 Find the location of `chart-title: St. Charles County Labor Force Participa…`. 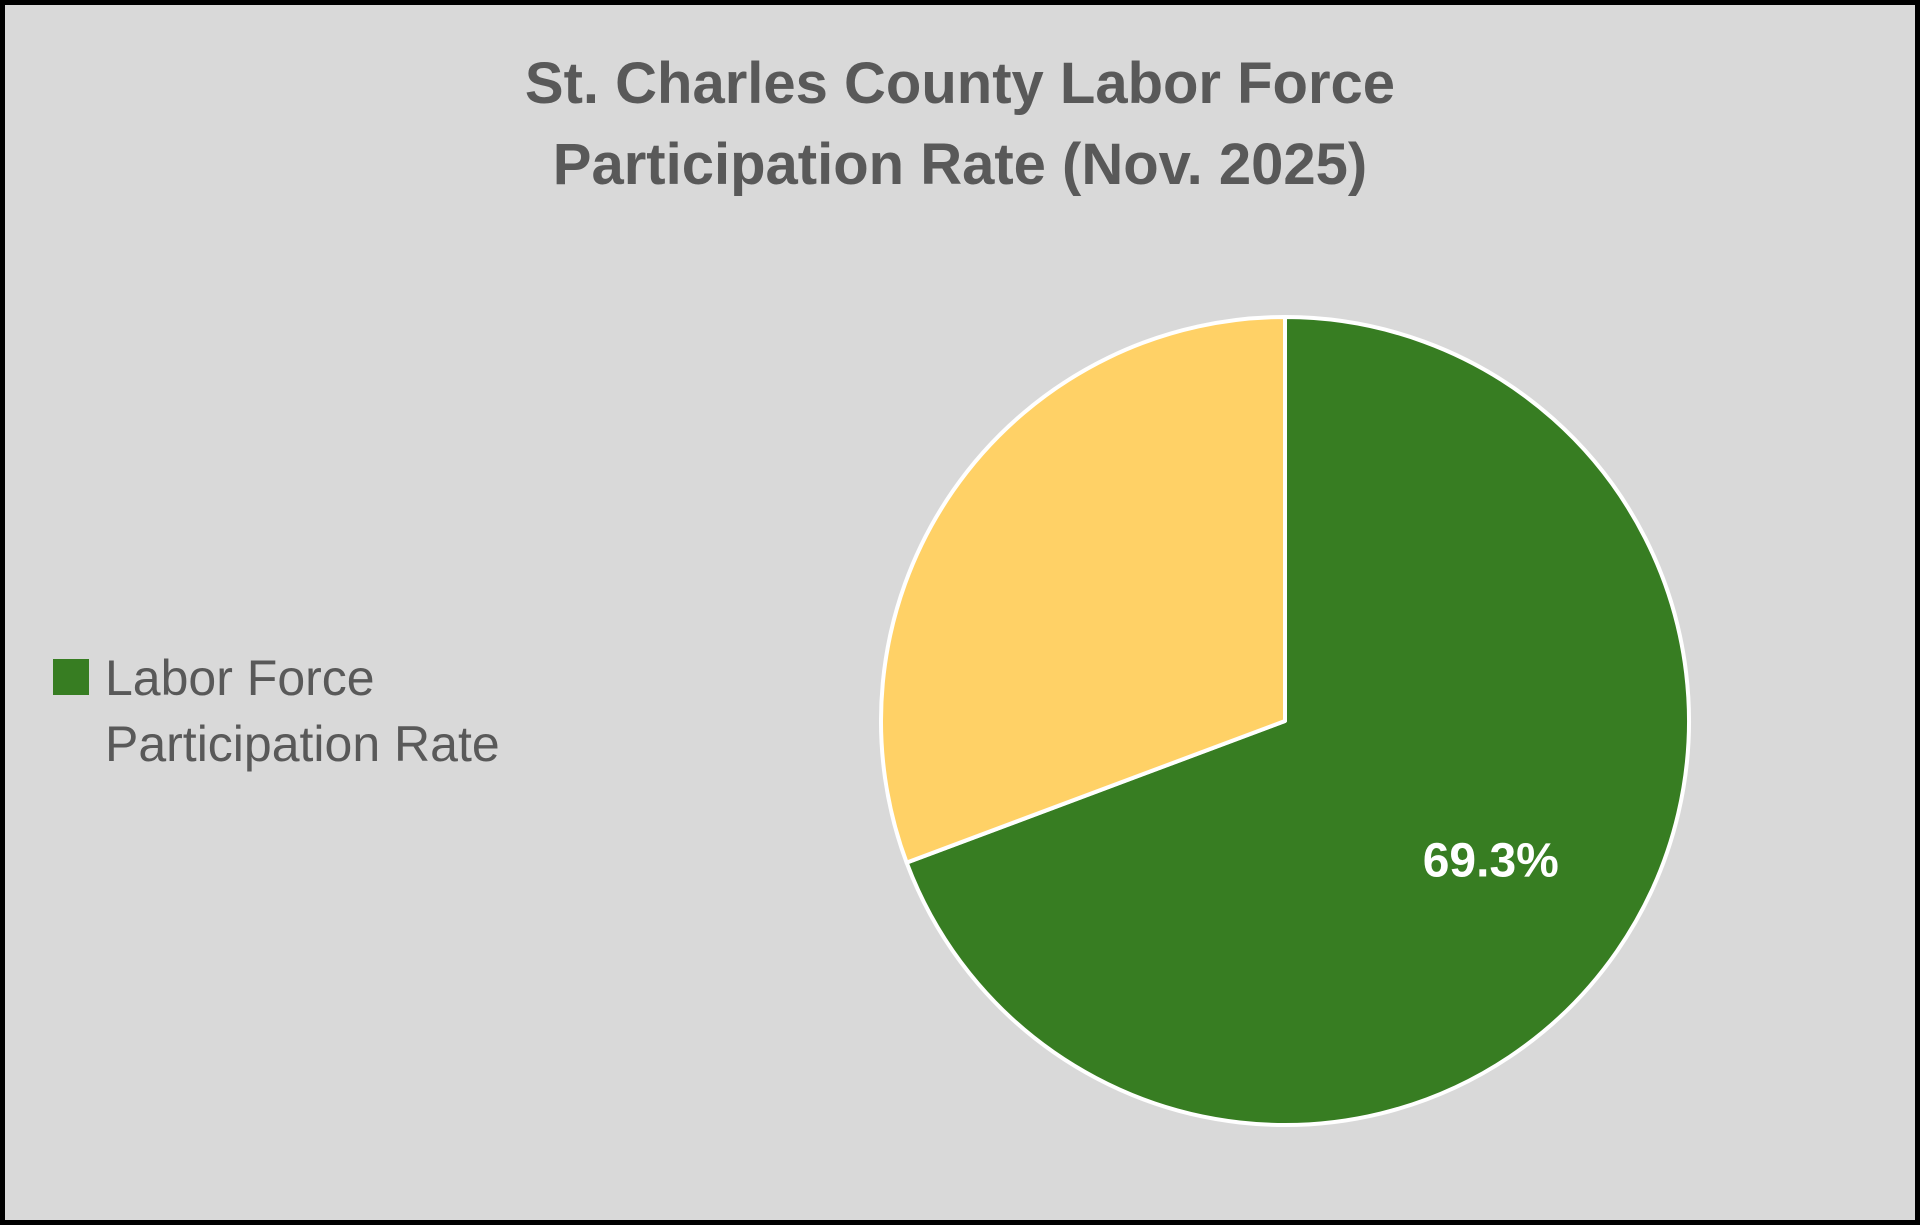

chart-title: St. Charles County Labor Force Participa… is located at coordinates (960, 124).